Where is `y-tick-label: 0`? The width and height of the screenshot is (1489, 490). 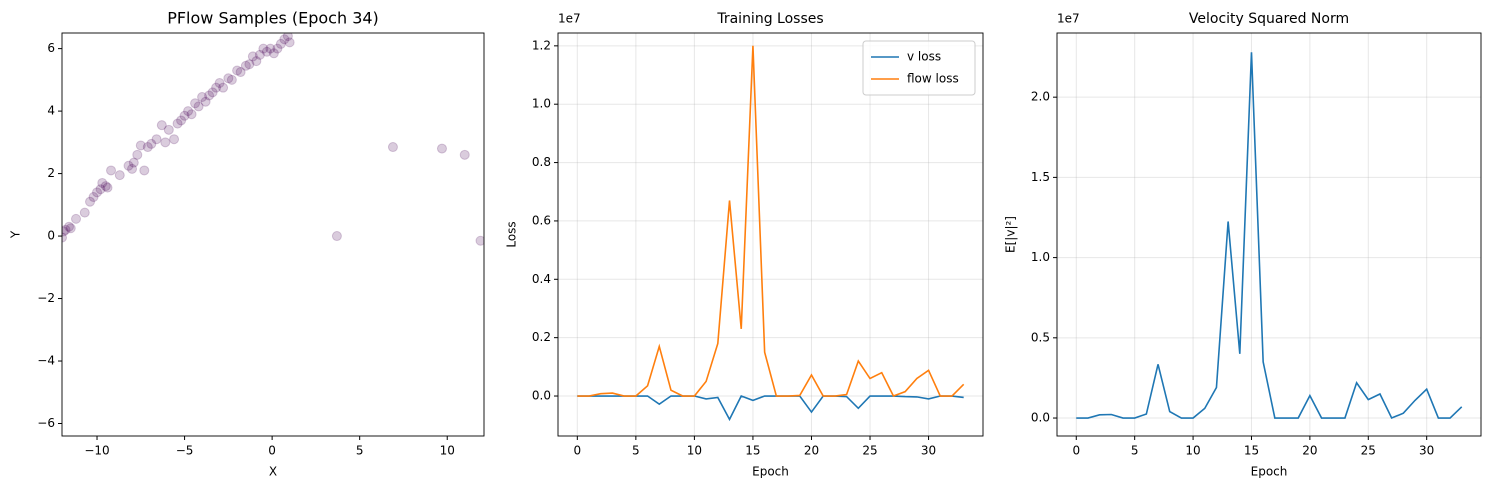
y-tick-label: 0 is located at coordinates (51, 236).